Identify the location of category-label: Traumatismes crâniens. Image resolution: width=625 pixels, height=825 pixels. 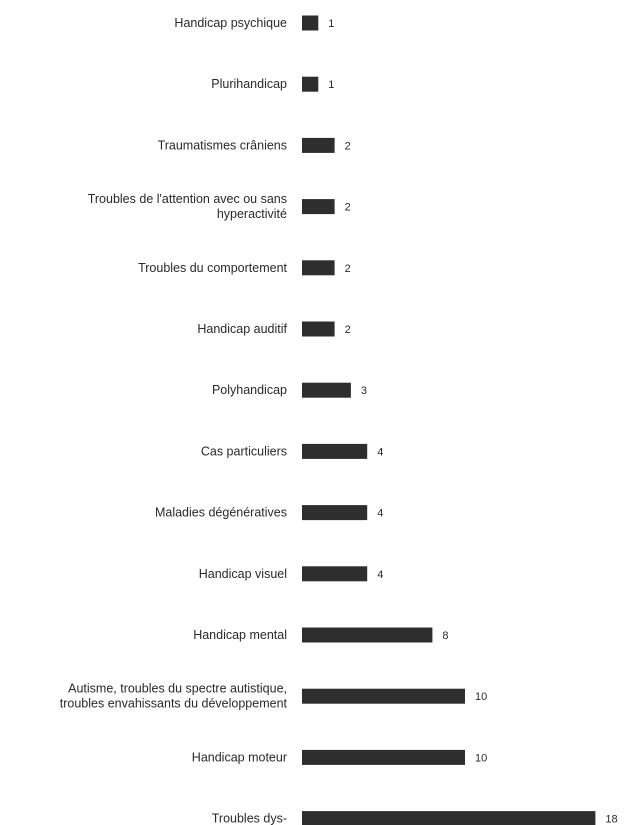
(222, 145).